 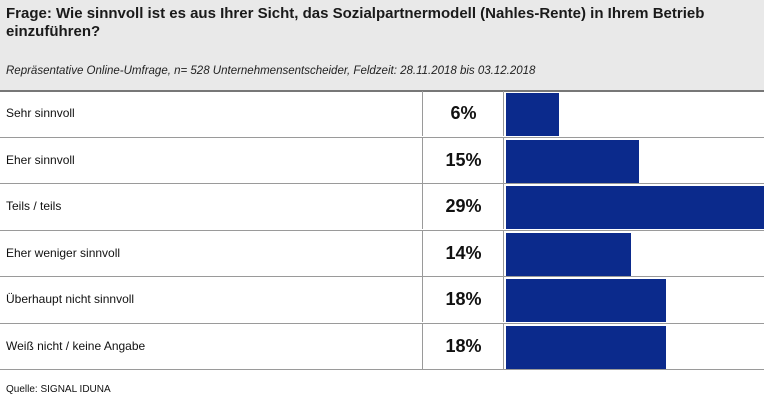 I want to click on category-cell: Weiß nicht / keine Angabe, so click(x=211, y=346).